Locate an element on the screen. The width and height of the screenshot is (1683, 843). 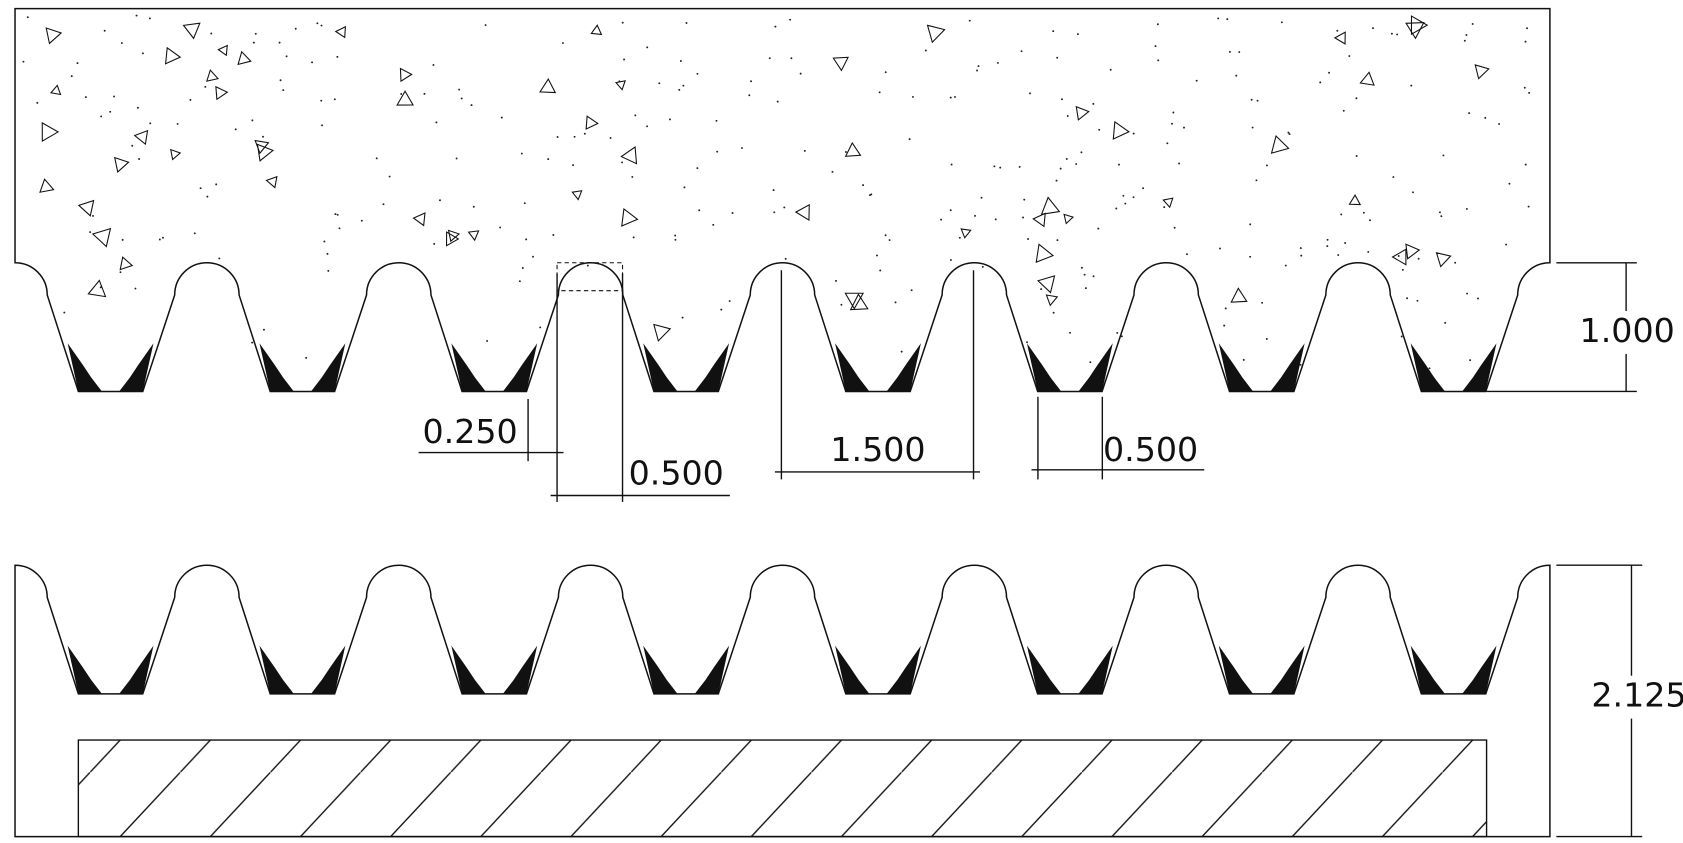
dimension-height: 1.000 is located at coordinates (1580, 327).